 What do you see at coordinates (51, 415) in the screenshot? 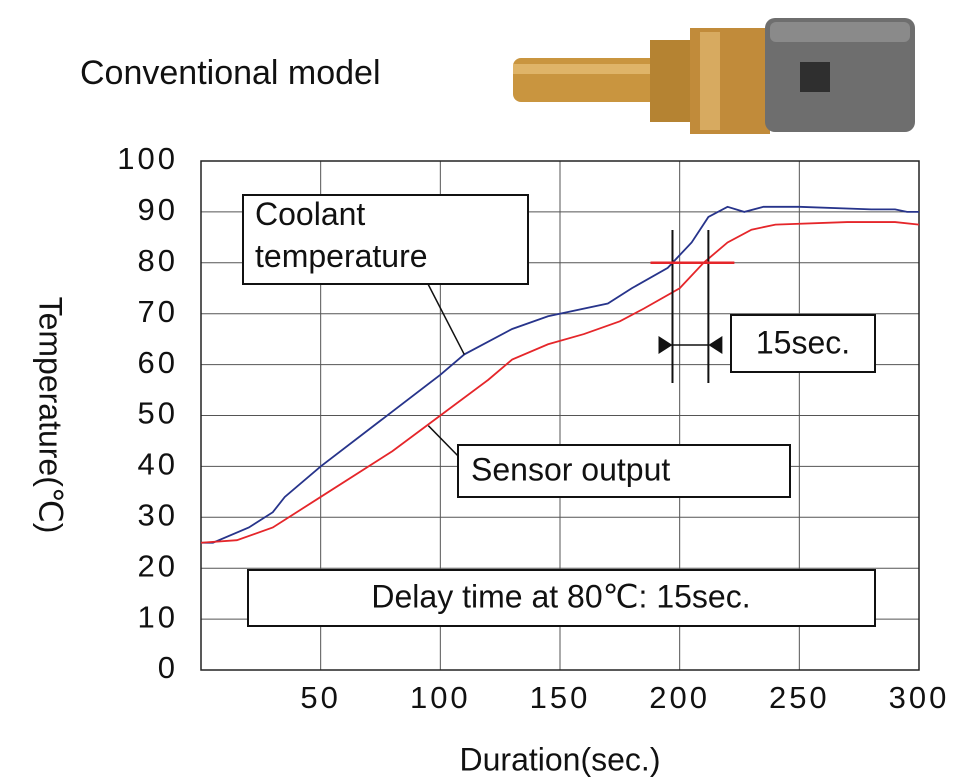
I see `y-axis-label: Temperature(℃)` at bounding box center [51, 415].